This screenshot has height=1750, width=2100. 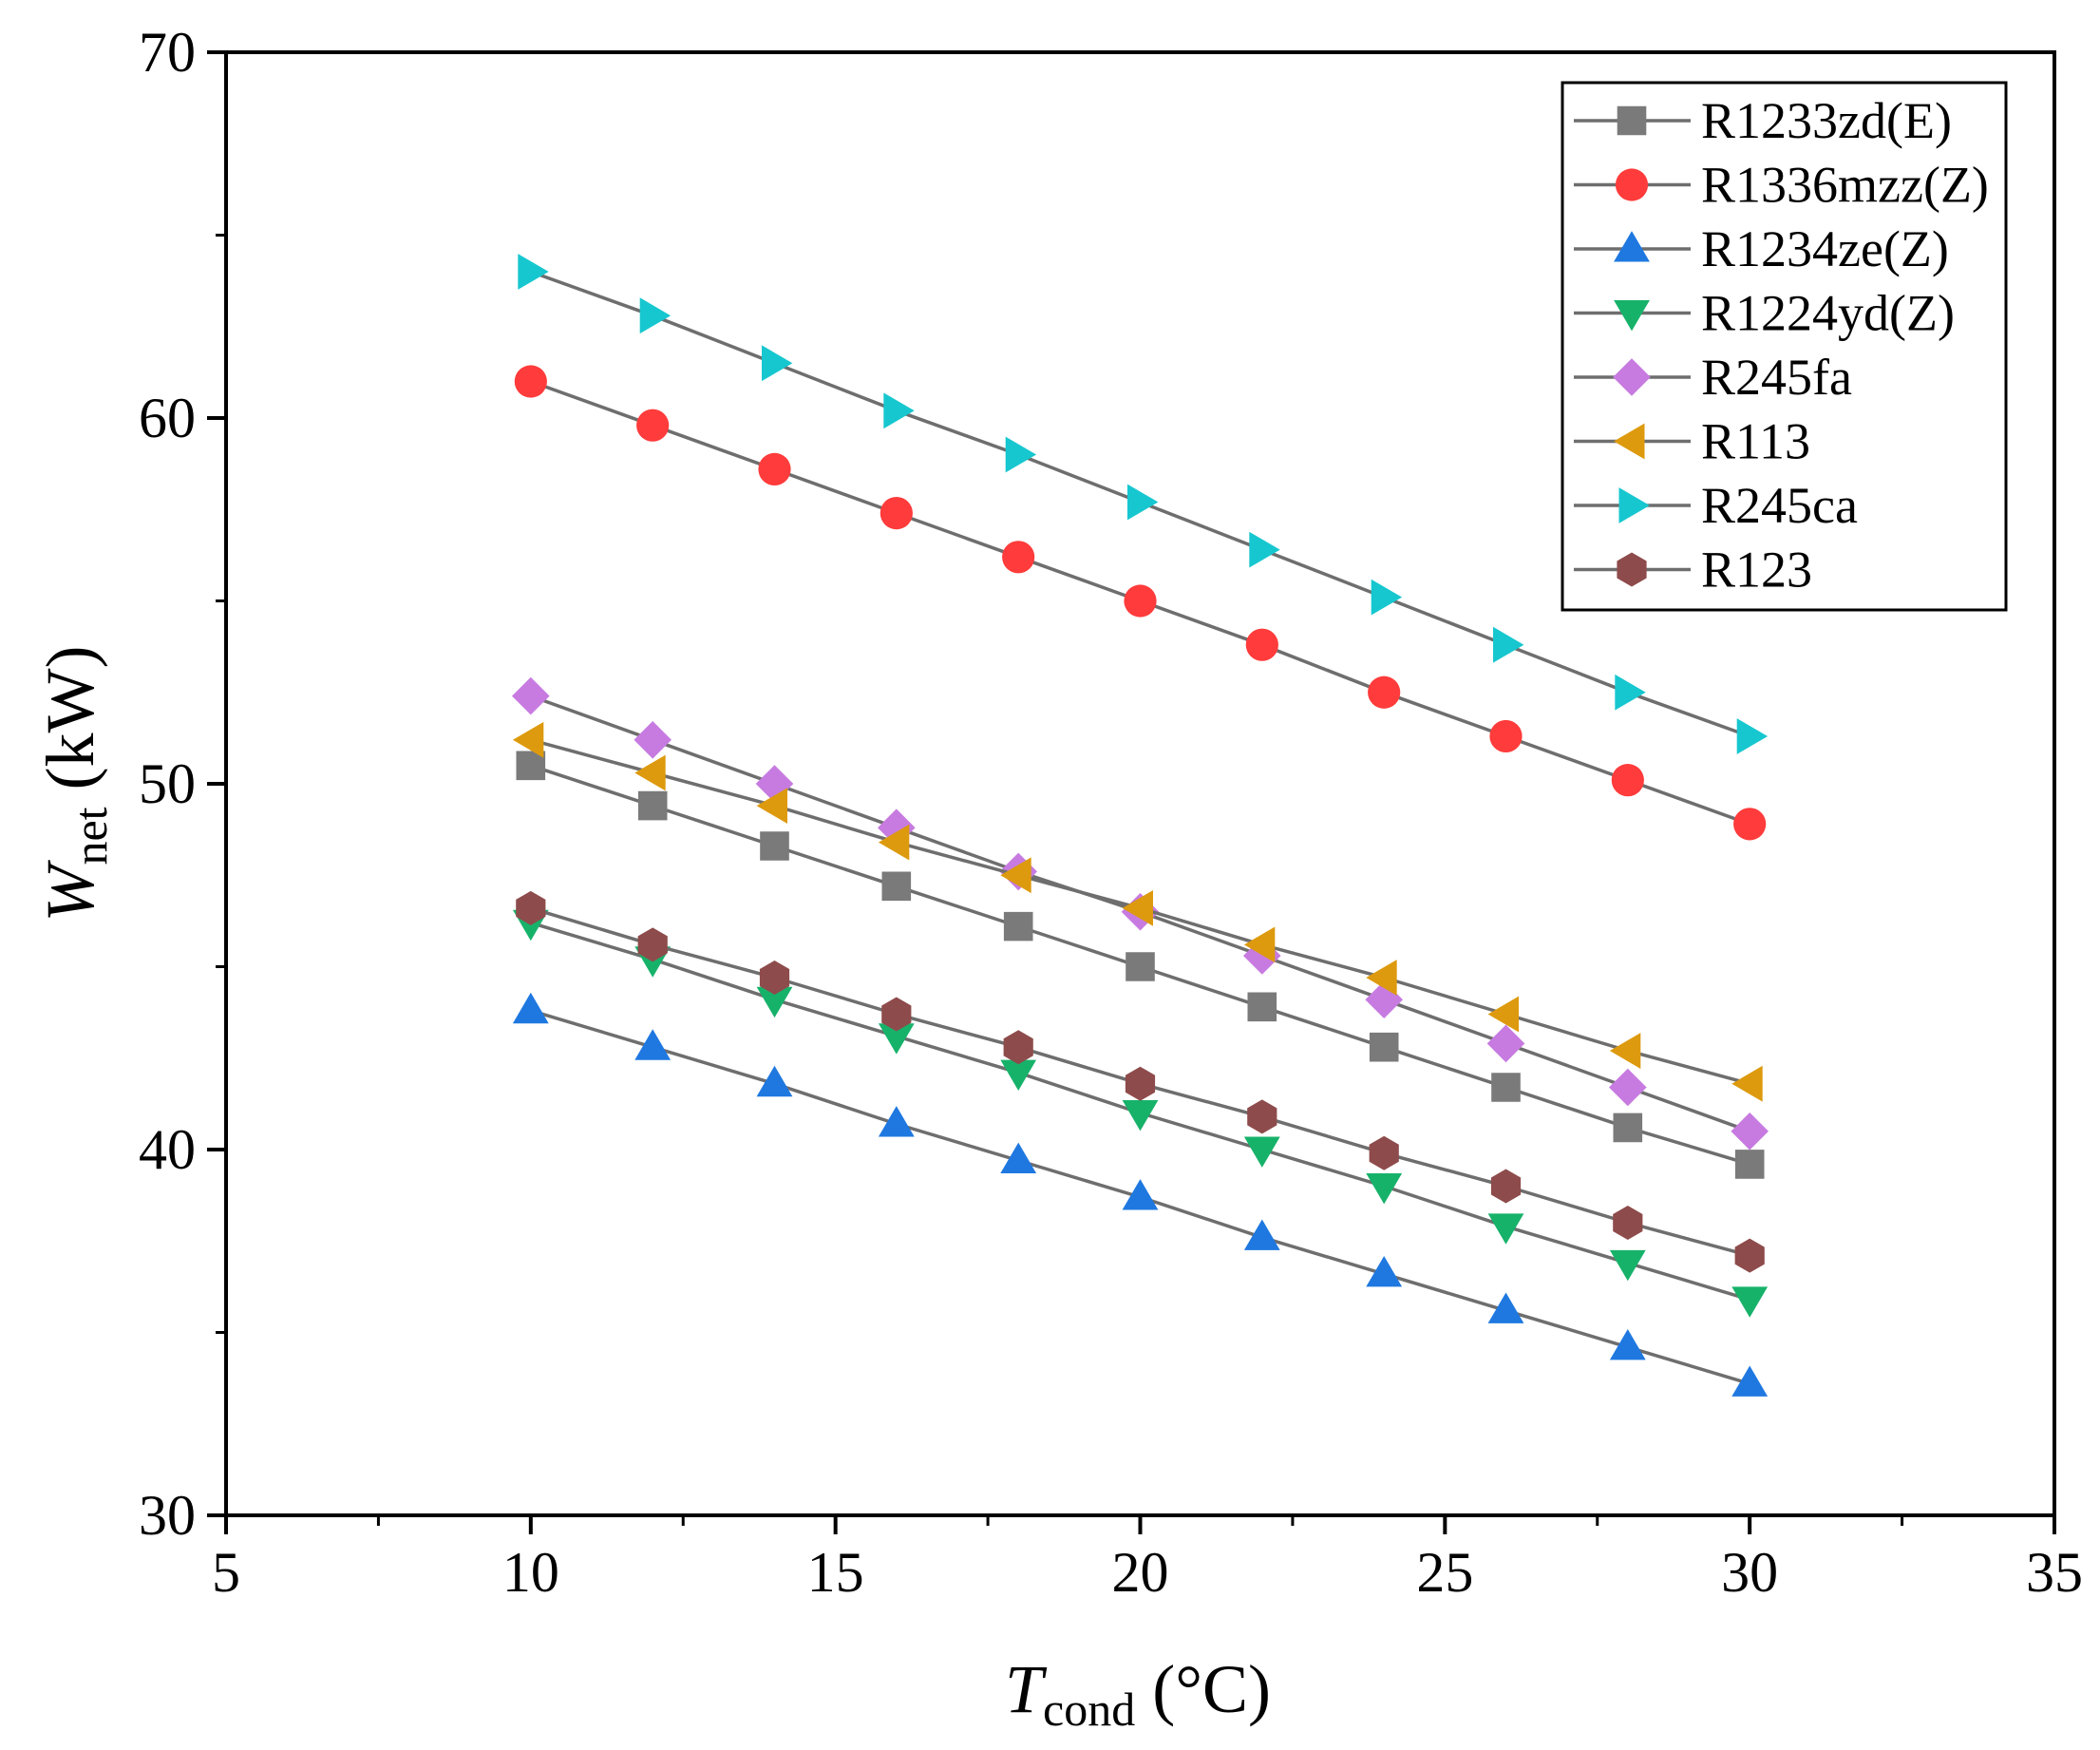 I want to click on legend-label: R1336mzz(Z), so click(x=1845, y=185).